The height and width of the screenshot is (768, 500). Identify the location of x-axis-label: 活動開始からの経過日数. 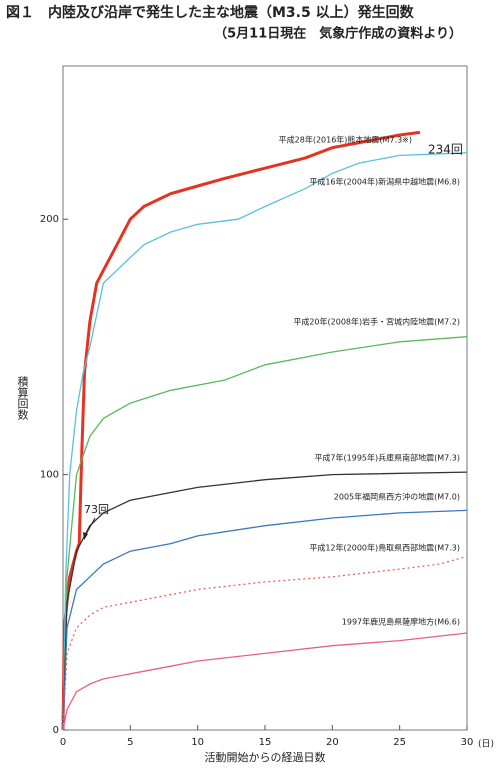
(265, 757).